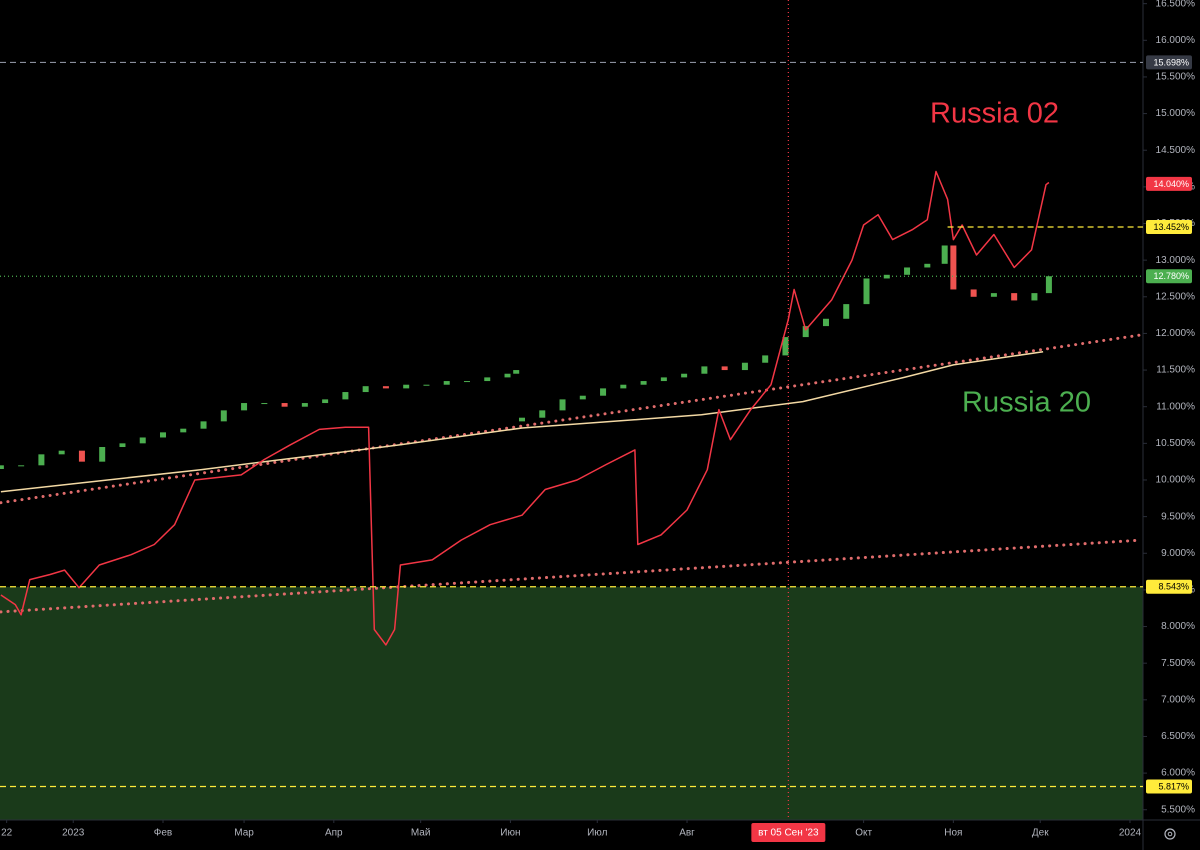 Image resolution: width=1200 pixels, height=850 pixels. I want to click on y-tick-label: 12.500%, so click(1176, 296).